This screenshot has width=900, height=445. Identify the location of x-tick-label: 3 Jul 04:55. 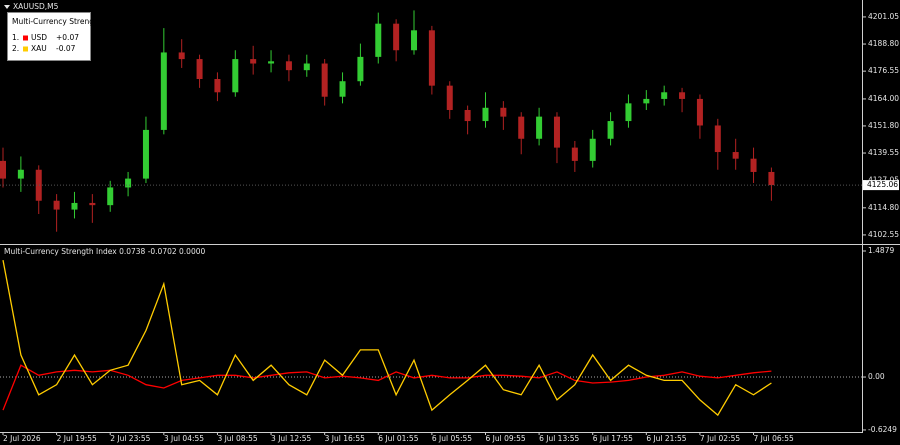
(184, 438).